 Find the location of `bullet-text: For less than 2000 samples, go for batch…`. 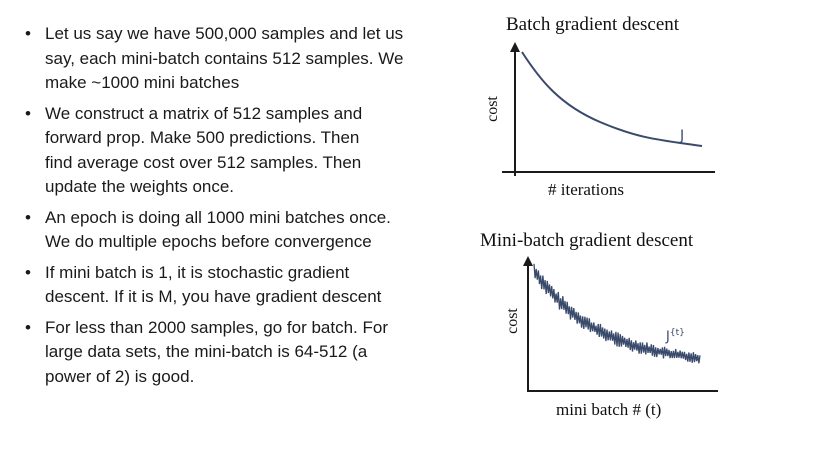

bullet-text: For less than 2000 samples, go for batch… is located at coordinates (217, 351).